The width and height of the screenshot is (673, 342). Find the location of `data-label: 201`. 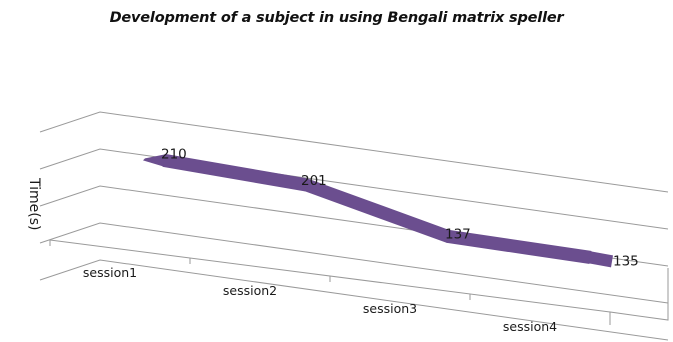

data-label: 201 is located at coordinates (314, 181).